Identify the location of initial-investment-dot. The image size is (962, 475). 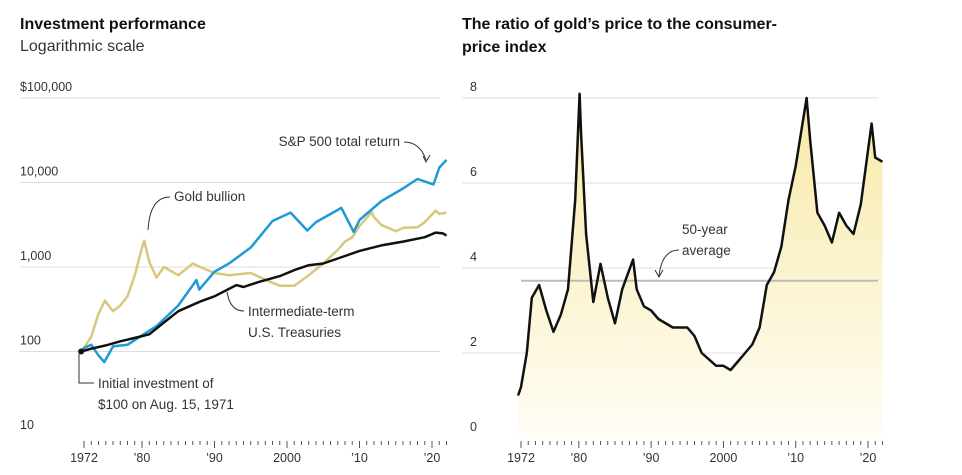
(81, 351).